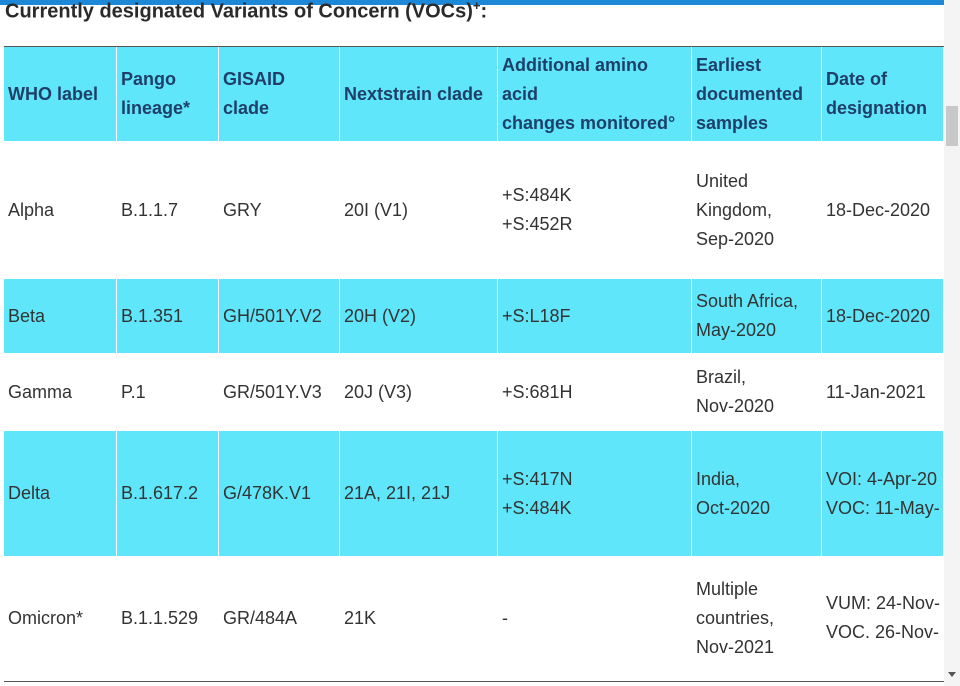 The image size is (960, 686). I want to click on scroll-down-arrow, so click(952, 674).